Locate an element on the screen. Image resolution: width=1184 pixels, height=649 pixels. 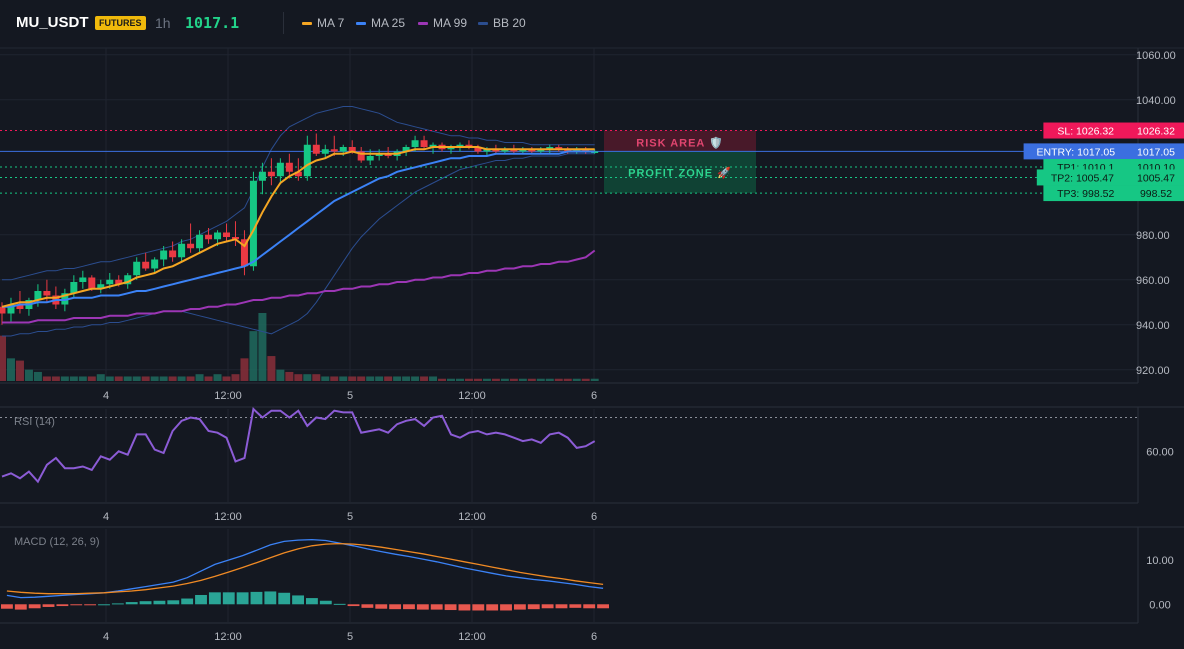
futures-badge: FUTURES is located at coordinates (120, 23).